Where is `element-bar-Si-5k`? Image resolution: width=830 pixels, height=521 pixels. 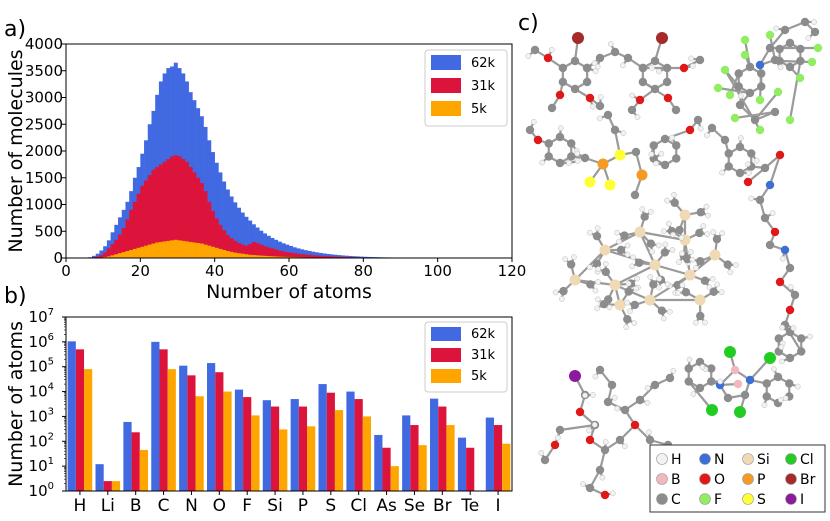 element-bar-Si-5k is located at coordinates (283, 460).